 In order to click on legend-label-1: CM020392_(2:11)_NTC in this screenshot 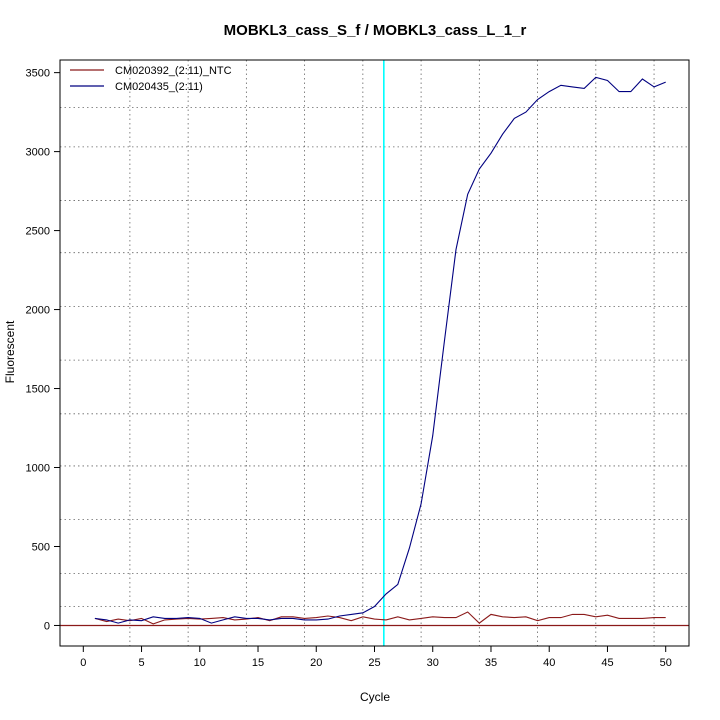, I will do `click(173, 71)`.